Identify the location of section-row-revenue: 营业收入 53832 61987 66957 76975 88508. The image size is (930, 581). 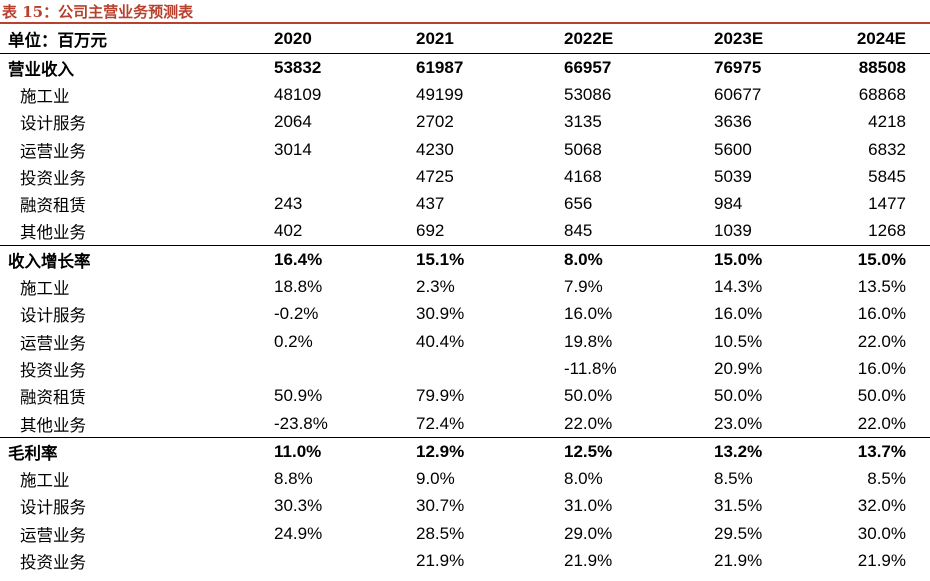
(465, 68).